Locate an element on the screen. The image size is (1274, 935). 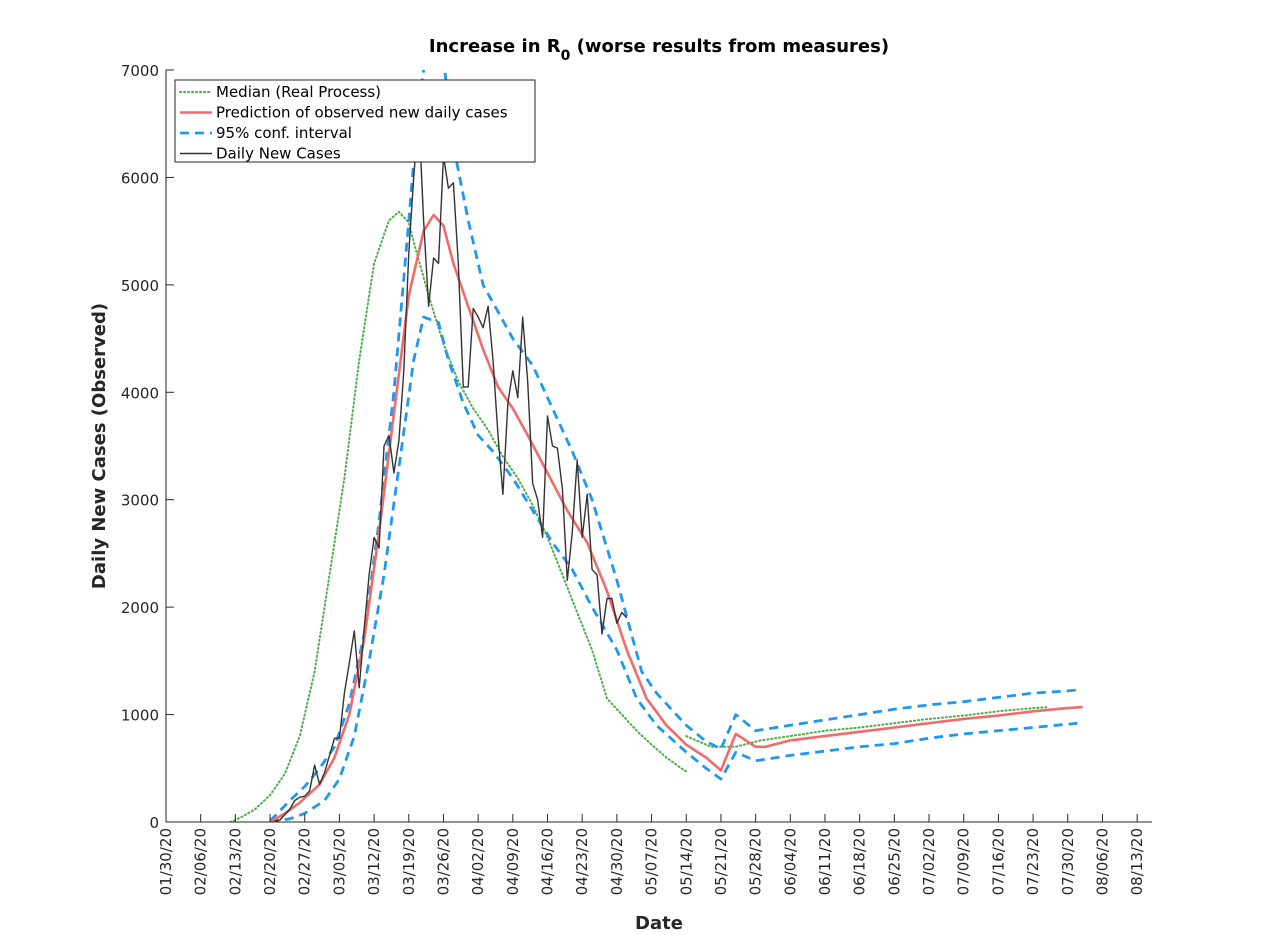
y-tick-label: 3000 is located at coordinates (140, 501).